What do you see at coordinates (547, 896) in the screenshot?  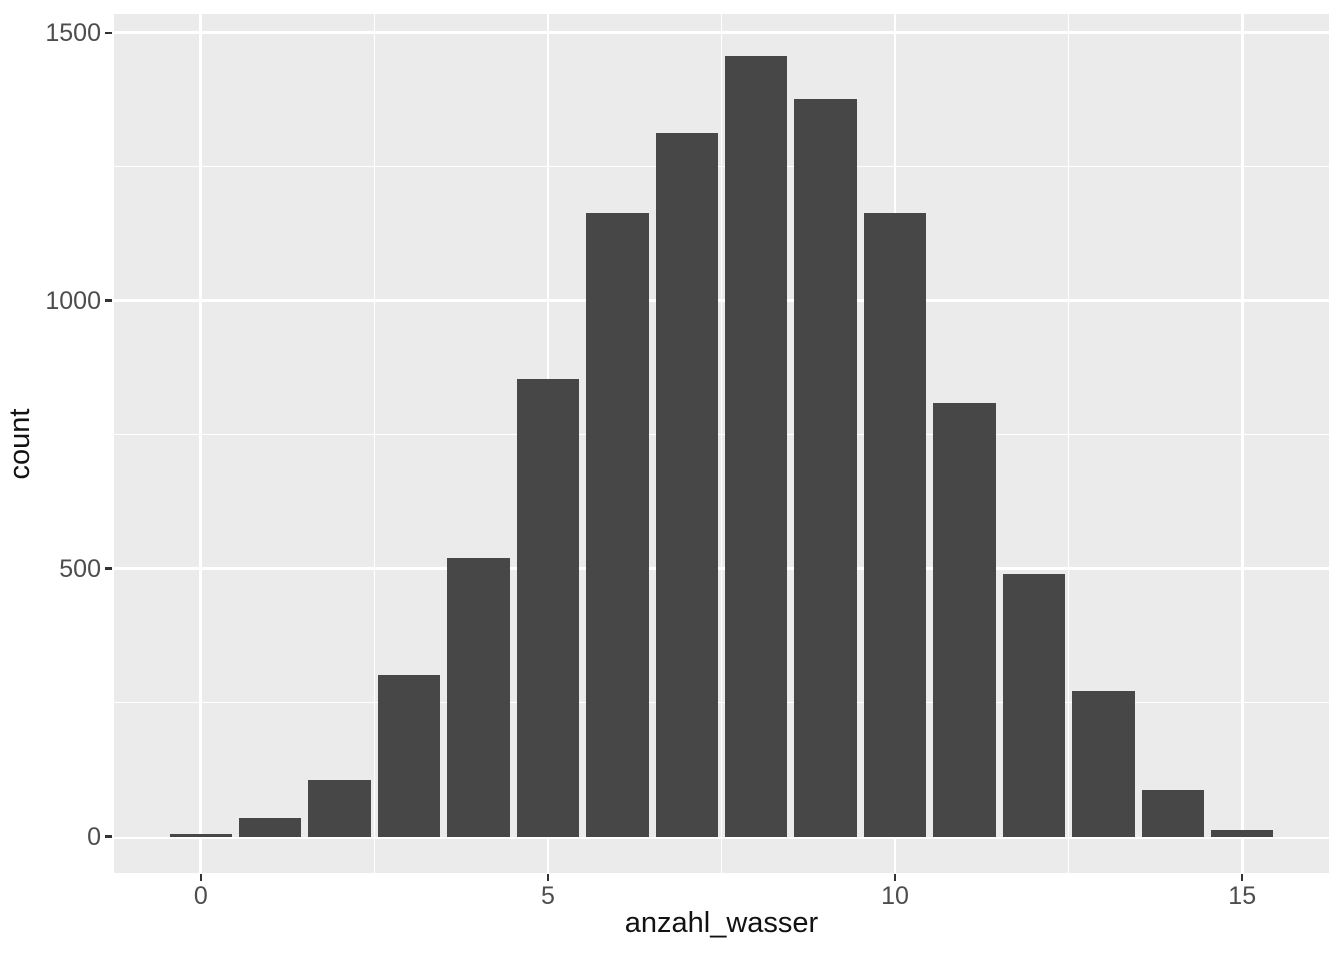 I see `x-tick-label: 5` at bounding box center [547, 896].